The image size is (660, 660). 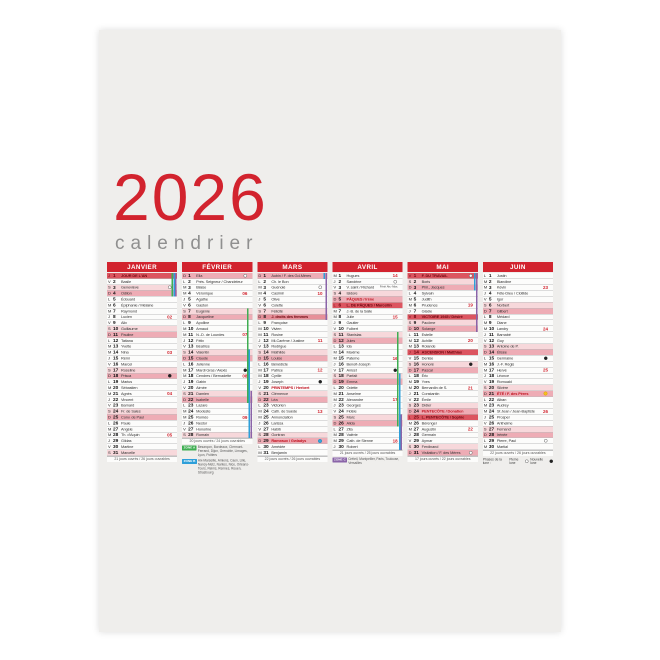 What do you see at coordinates (351, 340) in the screenshot?
I see `day-name: Jules` at bounding box center [351, 340].